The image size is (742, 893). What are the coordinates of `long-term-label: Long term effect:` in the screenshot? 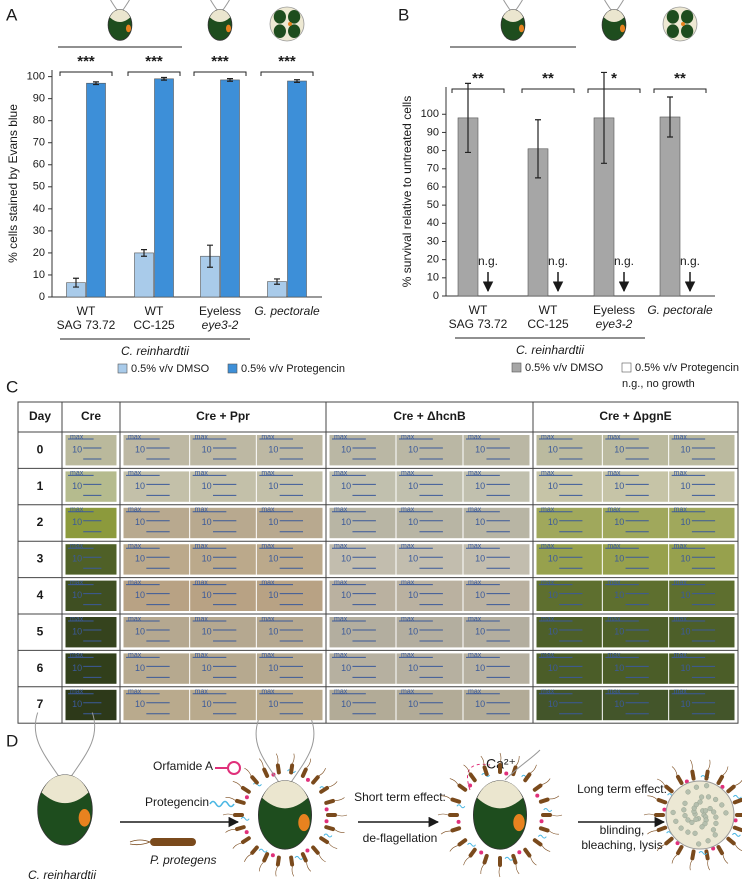 It's located at (622, 789).